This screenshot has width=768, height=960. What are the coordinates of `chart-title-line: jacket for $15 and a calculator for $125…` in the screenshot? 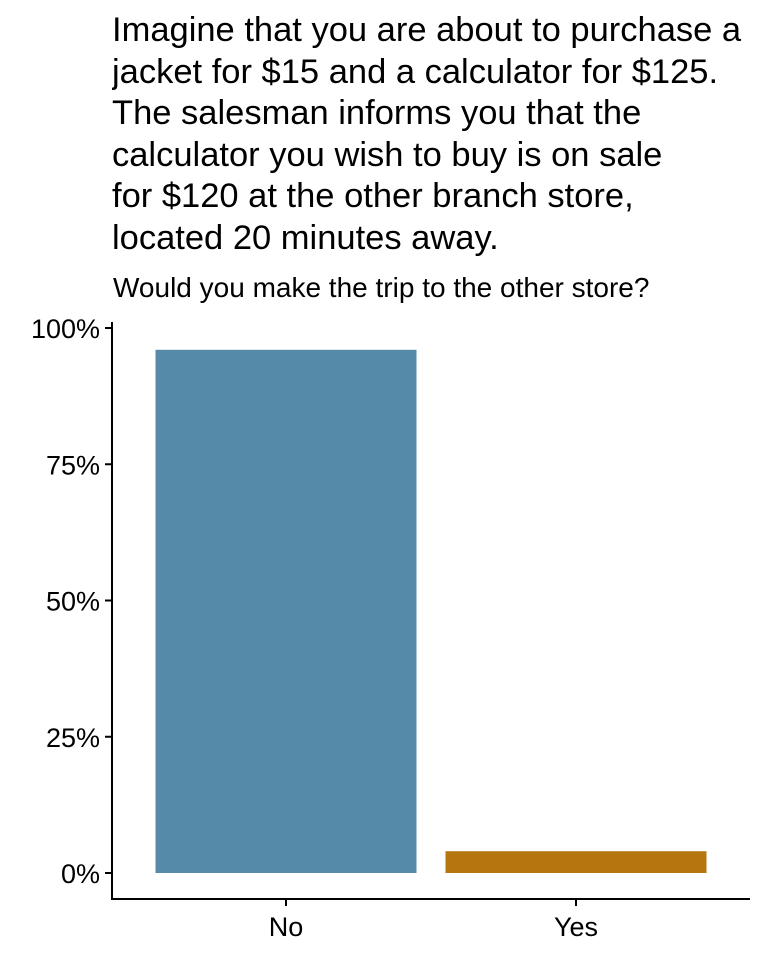 It's located at (415, 71).